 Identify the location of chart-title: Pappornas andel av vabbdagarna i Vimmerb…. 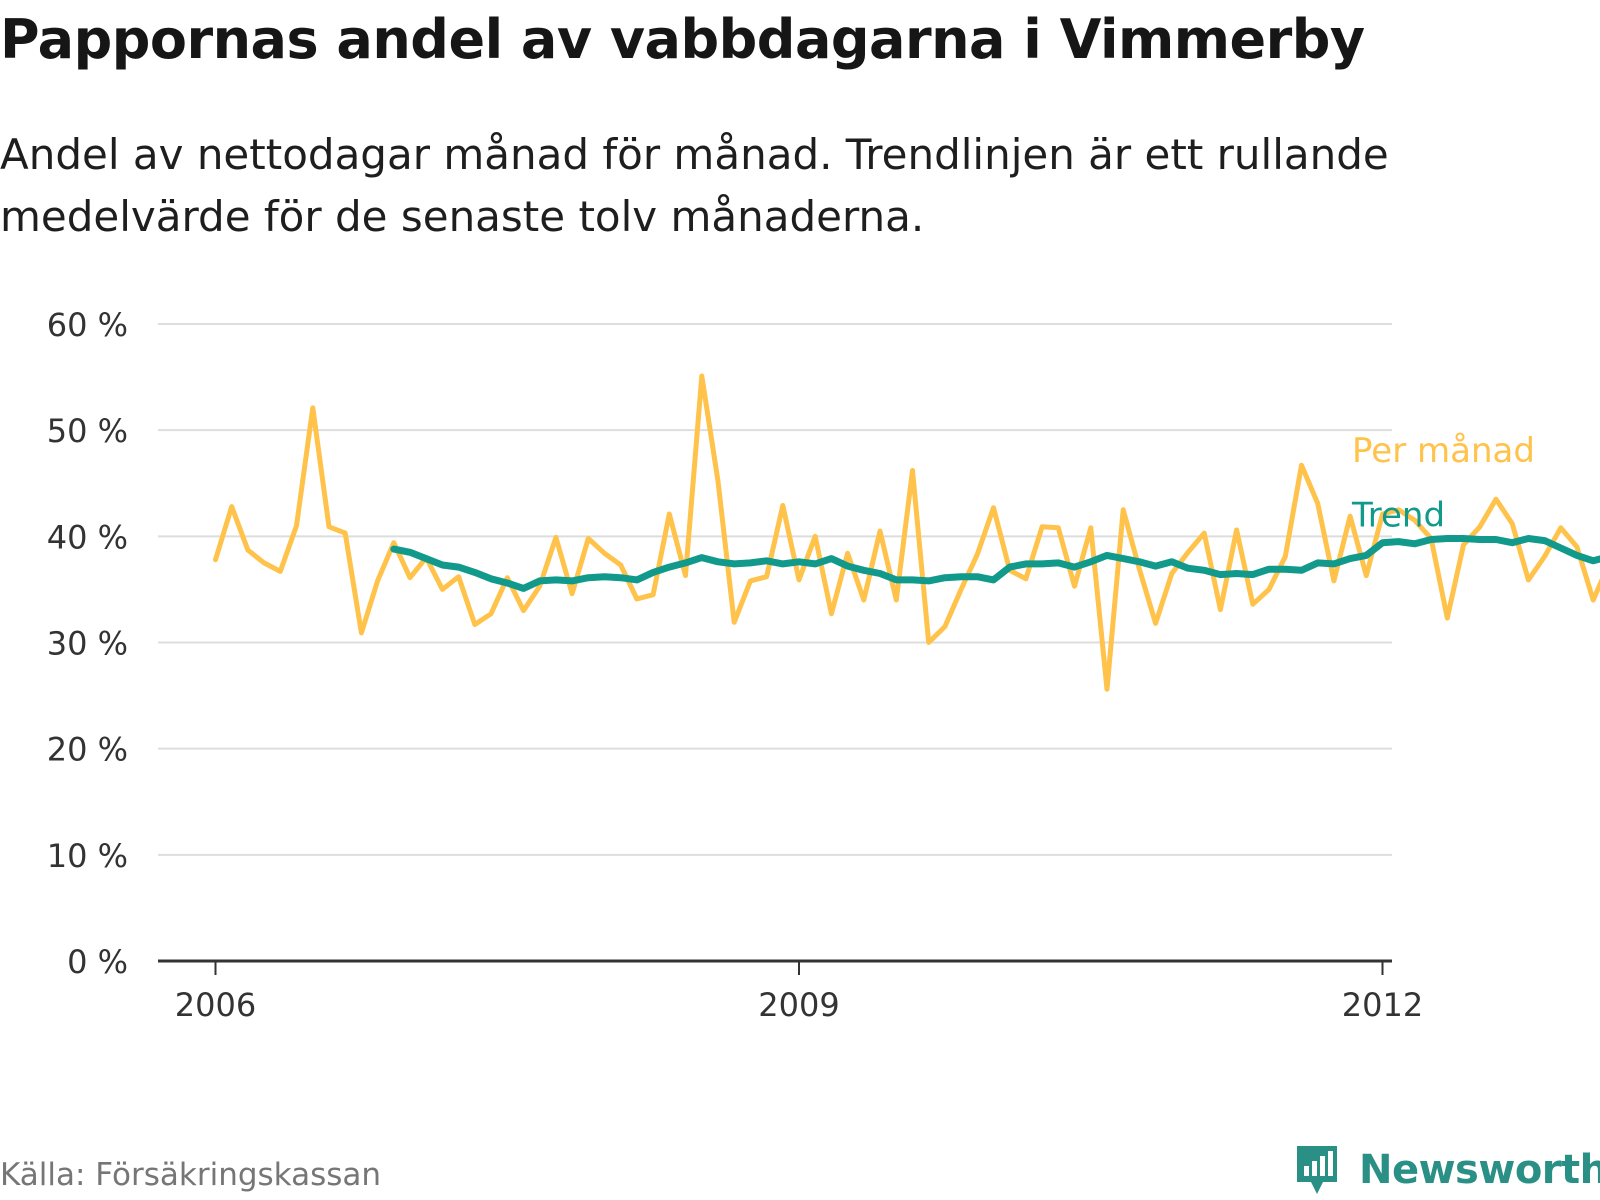
(682, 39).